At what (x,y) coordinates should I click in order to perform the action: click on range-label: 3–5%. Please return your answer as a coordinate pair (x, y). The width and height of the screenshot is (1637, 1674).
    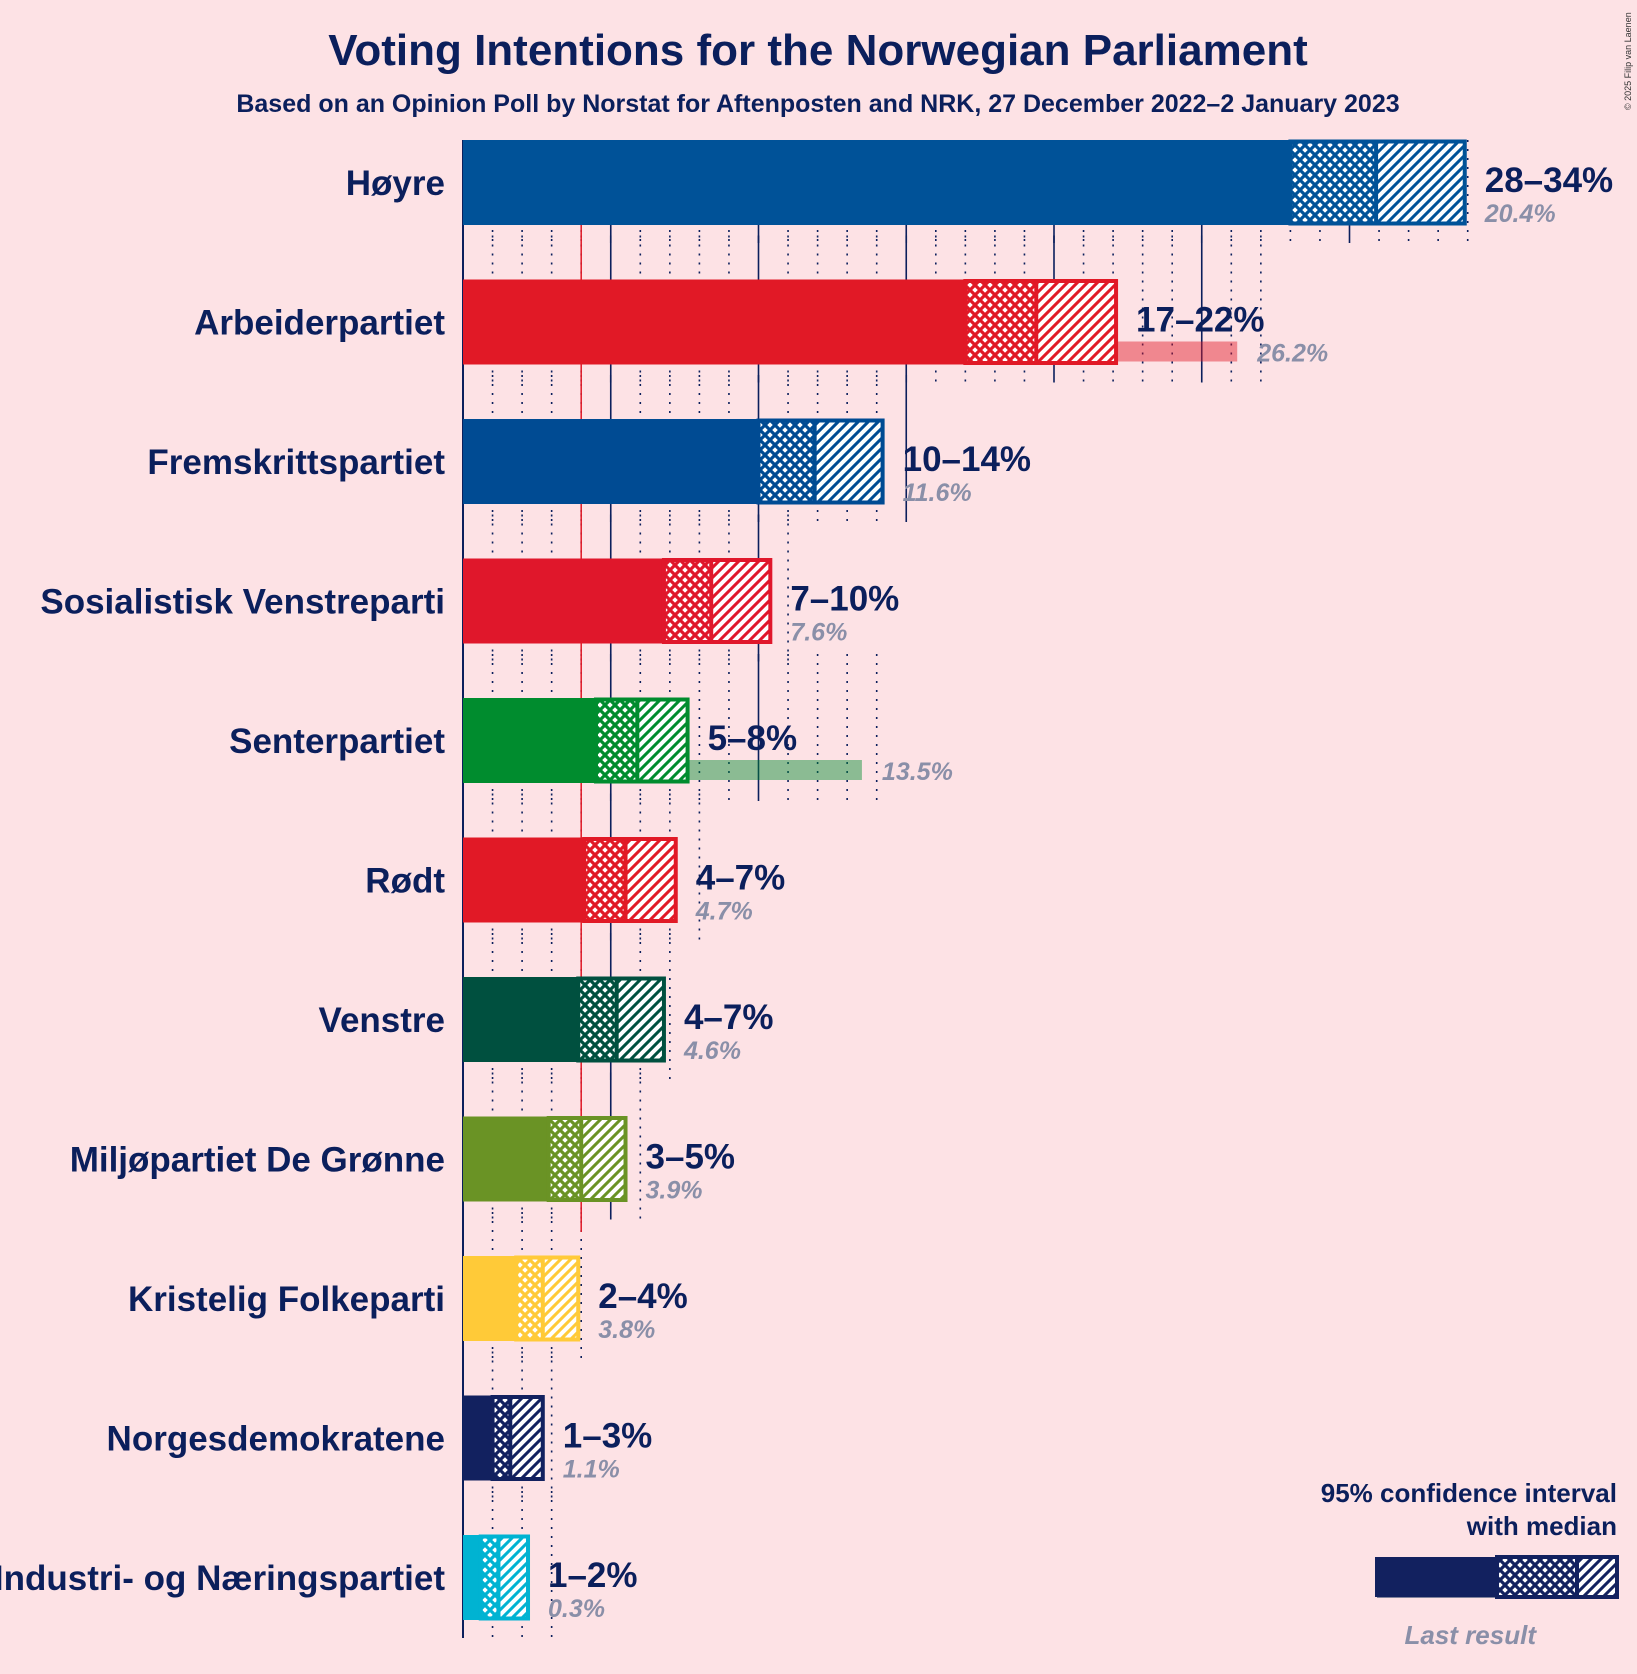
    Looking at the image, I should click on (691, 1157).